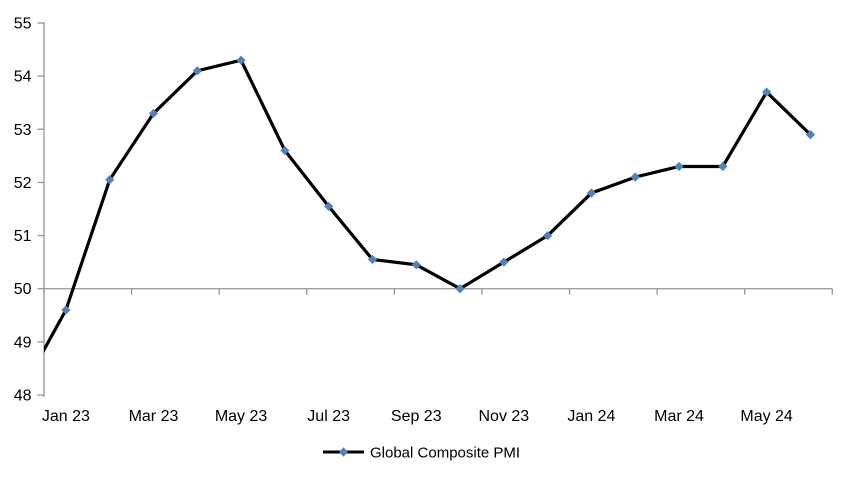  Describe the element at coordinates (23, 77) in the screenshot. I see `y-tick-label: 54` at that location.